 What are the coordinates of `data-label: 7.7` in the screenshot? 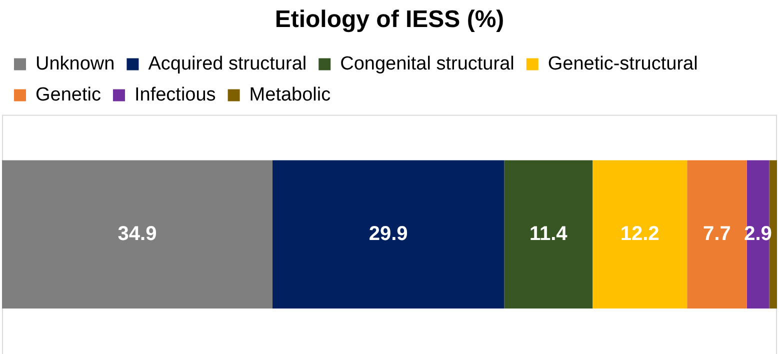 It's located at (717, 233).